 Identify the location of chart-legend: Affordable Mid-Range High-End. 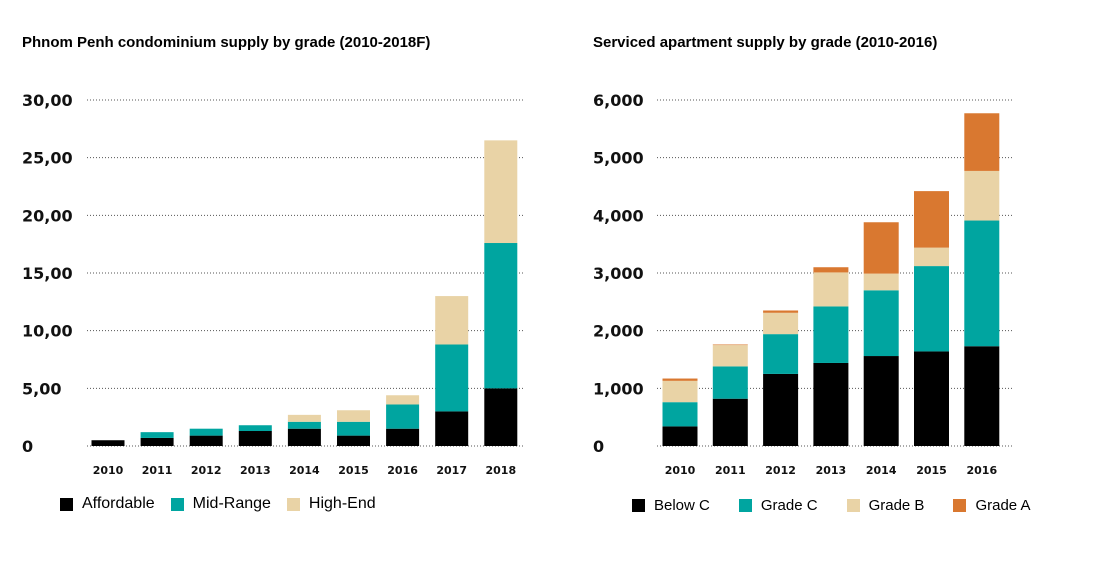
(226, 504).